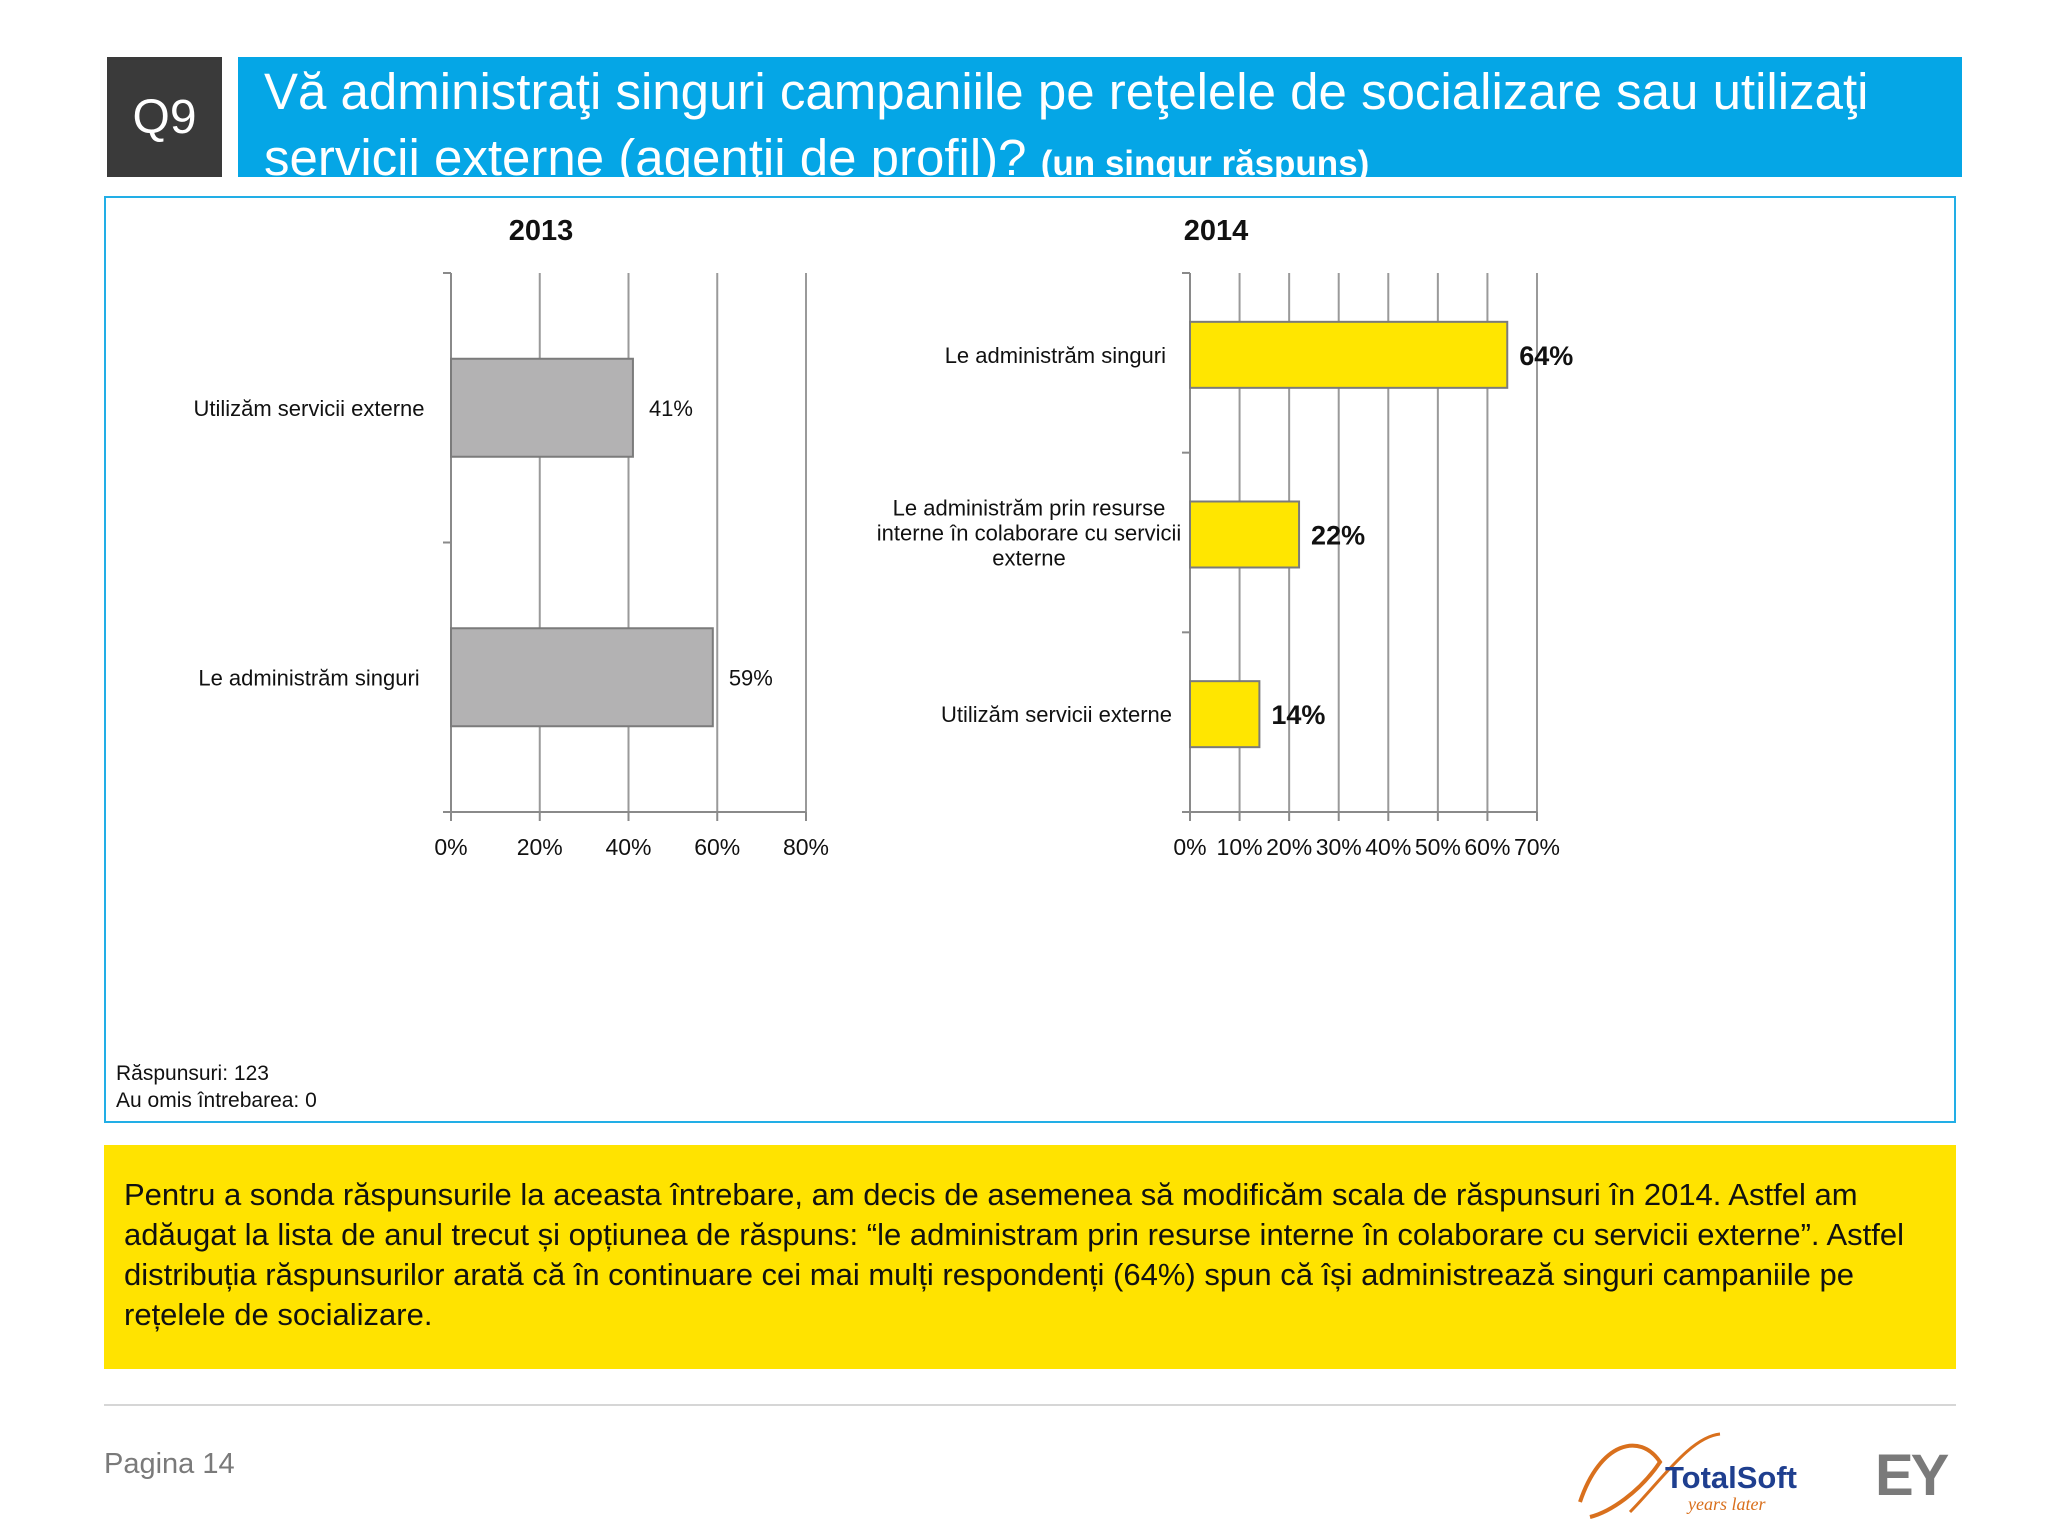 Image resolution: width=2048 pixels, height=1536 pixels. I want to click on data-label: 41%, so click(671, 408).